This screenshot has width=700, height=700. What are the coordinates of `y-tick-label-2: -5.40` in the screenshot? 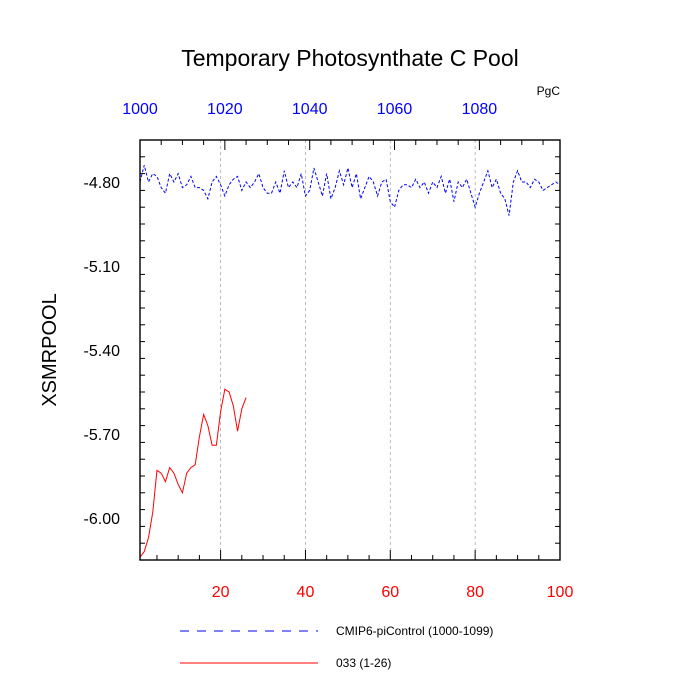 It's located at (102, 351).